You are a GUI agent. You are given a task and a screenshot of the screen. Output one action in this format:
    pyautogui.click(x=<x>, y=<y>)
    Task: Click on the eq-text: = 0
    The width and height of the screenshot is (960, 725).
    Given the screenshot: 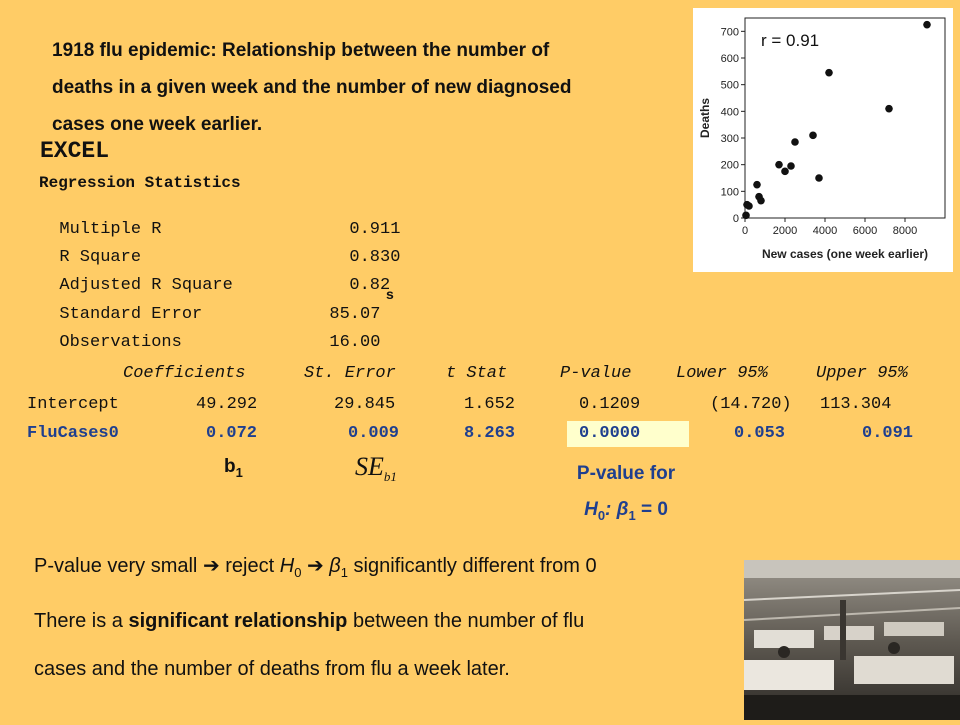 What is the action you would take?
    pyautogui.click(x=651, y=509)
    